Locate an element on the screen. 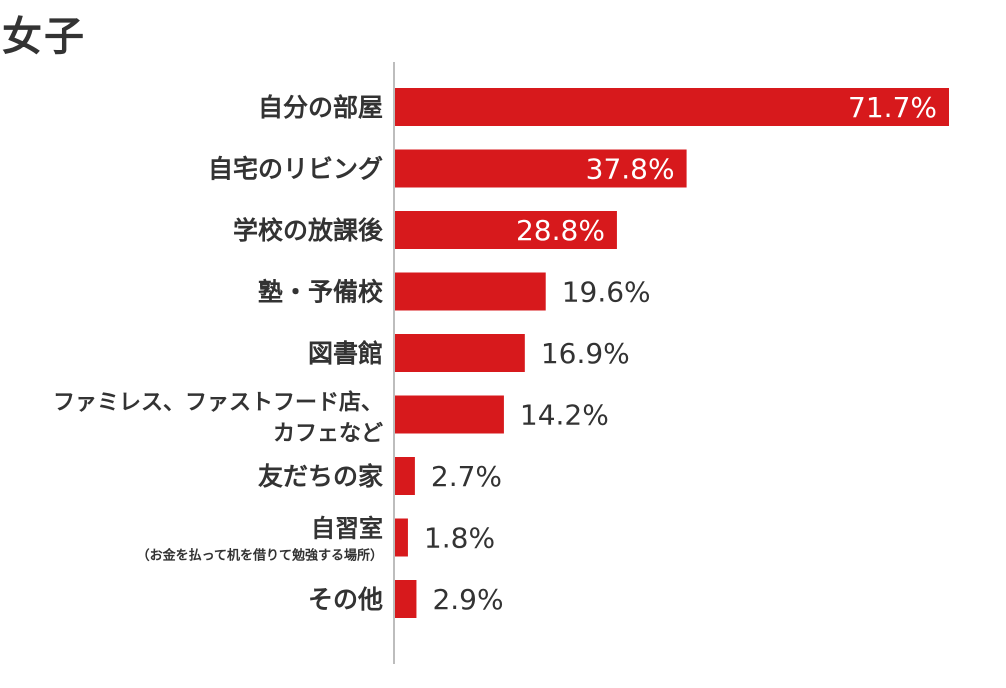 This screenshot has height=688, width=1006. value-label: 2.9% is located at coordinates (467, 599).